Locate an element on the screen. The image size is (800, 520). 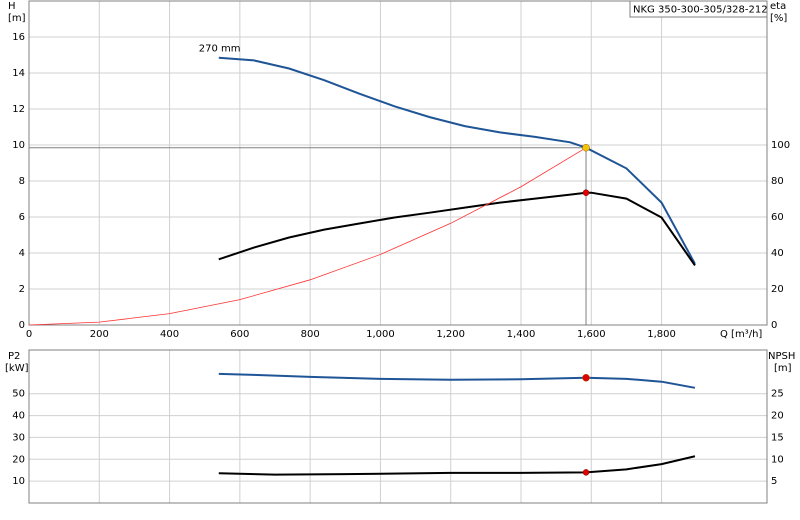
annotation: 270 mm is located at coordinates (220, 49).